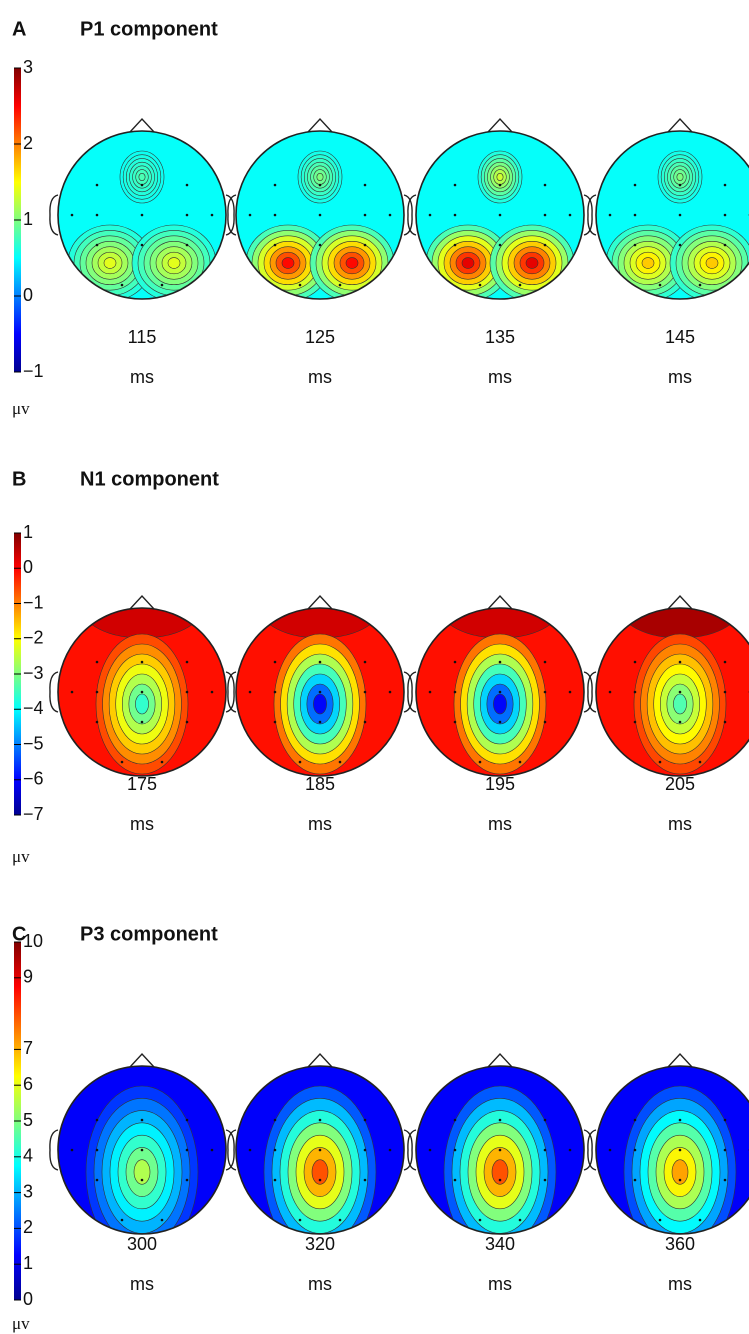 The width and height of the screenshot is (749, 1334). What do you see at coordinates (33, 371) in the screenshot?
I see `colorbar-tick-label: −1` at bounding box center [33, 371].